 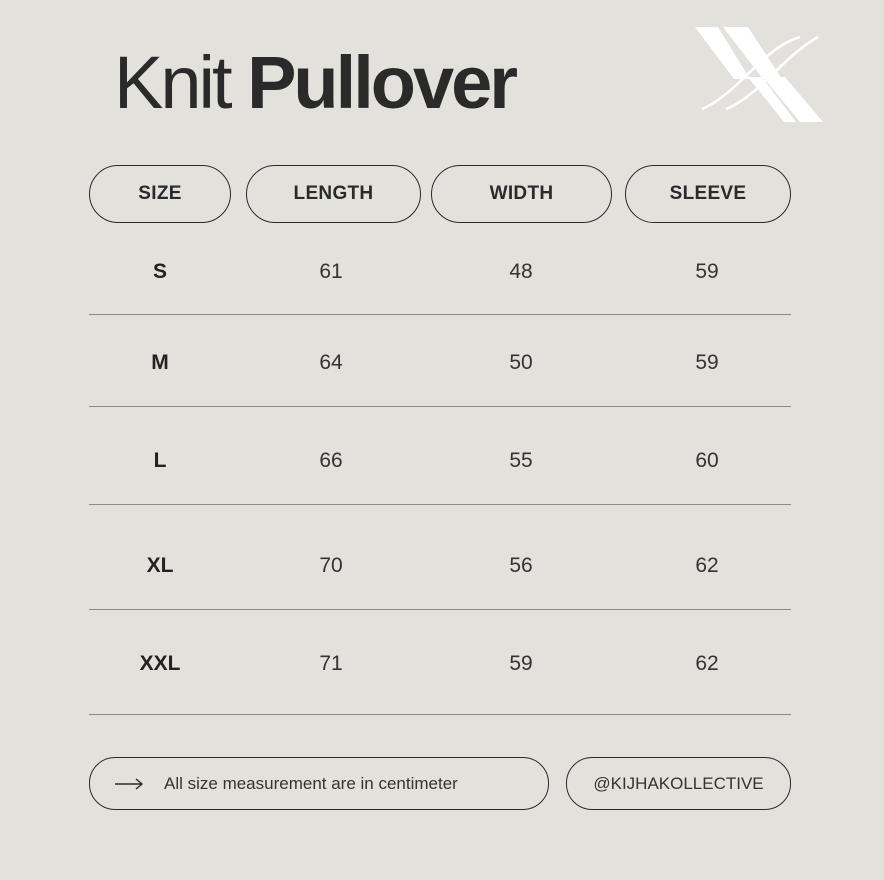 What do you see at coordinates (160, 663) in the screenshot?
I see `size-label: XXL` at bounding box center [160, 663].